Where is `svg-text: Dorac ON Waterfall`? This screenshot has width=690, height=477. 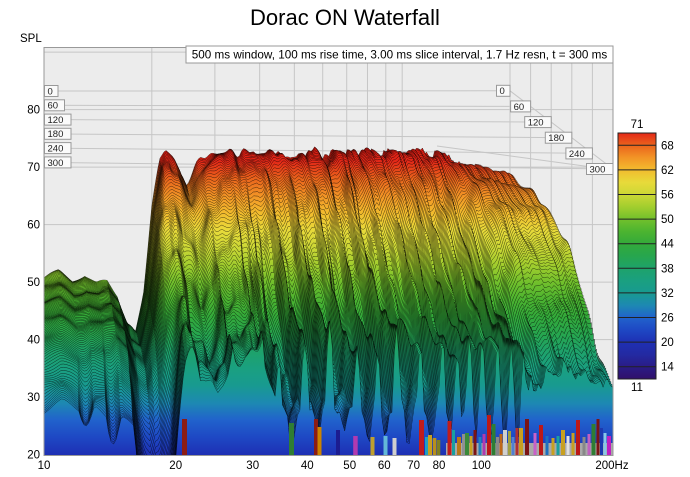
svg-text: Dorac ON Waterfall is located at coordinates (345, 17).